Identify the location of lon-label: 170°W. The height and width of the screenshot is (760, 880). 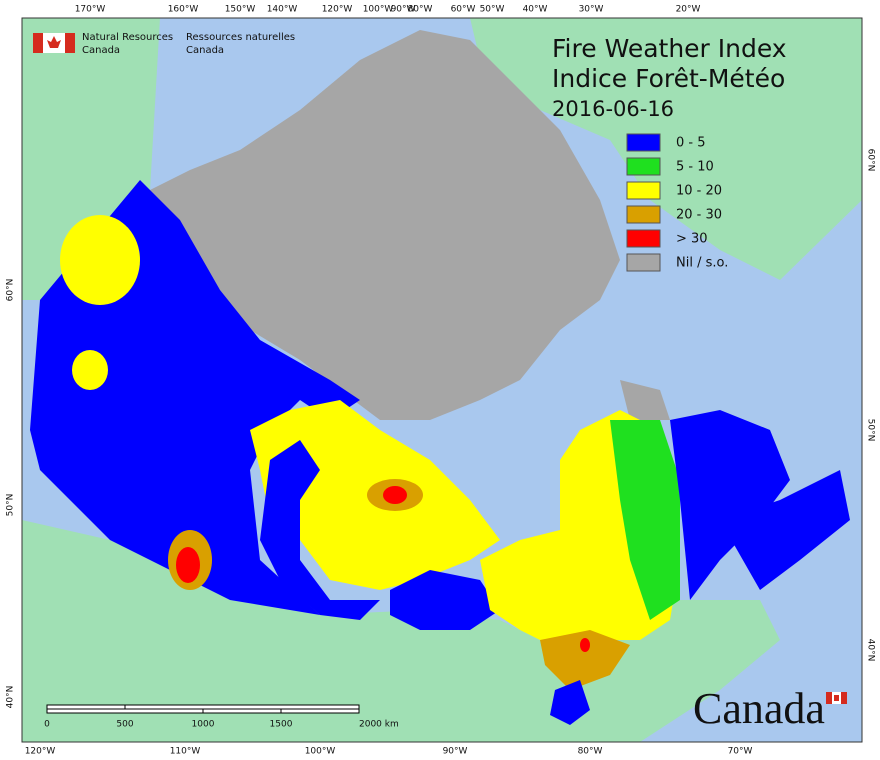
(90, 10).